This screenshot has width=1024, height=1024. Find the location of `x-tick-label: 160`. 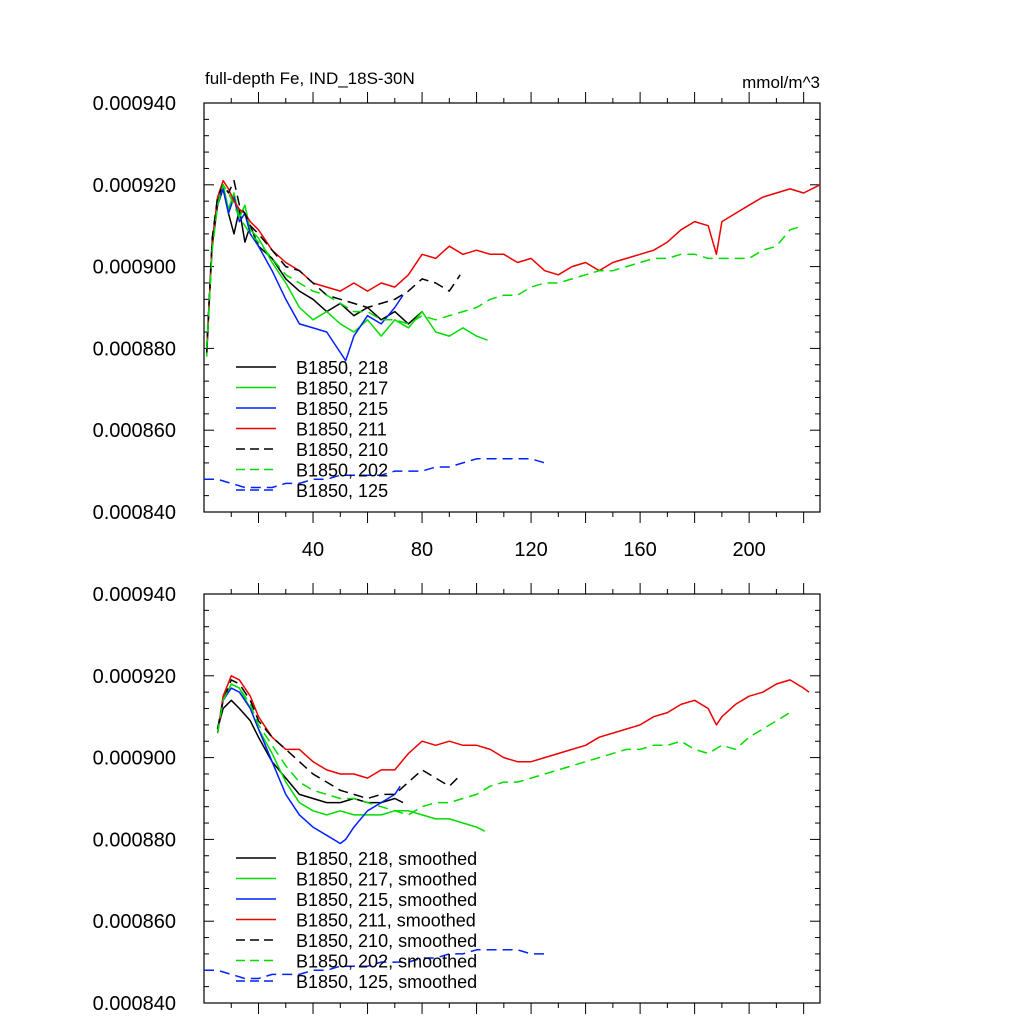

x-tick-label: 160 is located at coordinates (639, 550).